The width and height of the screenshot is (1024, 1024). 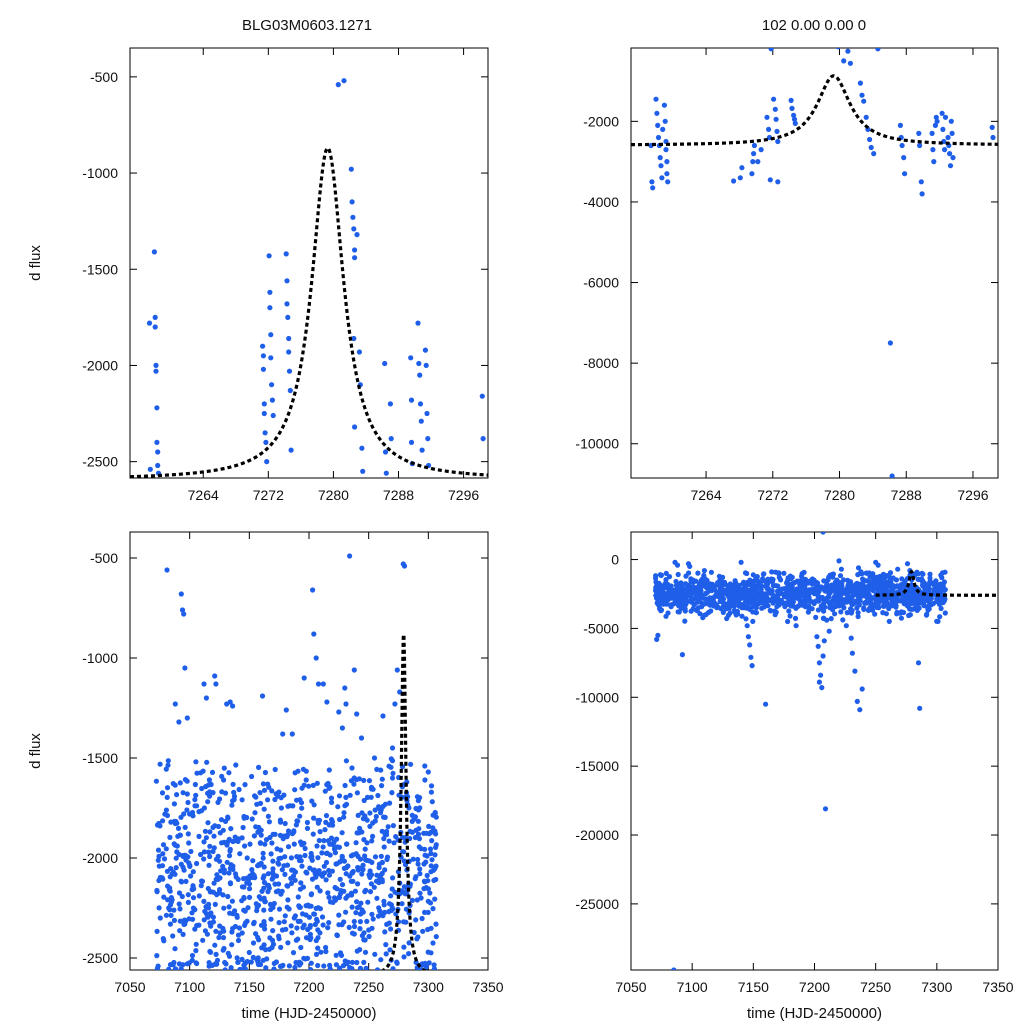 I want to click on p2-y-tick-label: -2500, so click(x=100, y=958).